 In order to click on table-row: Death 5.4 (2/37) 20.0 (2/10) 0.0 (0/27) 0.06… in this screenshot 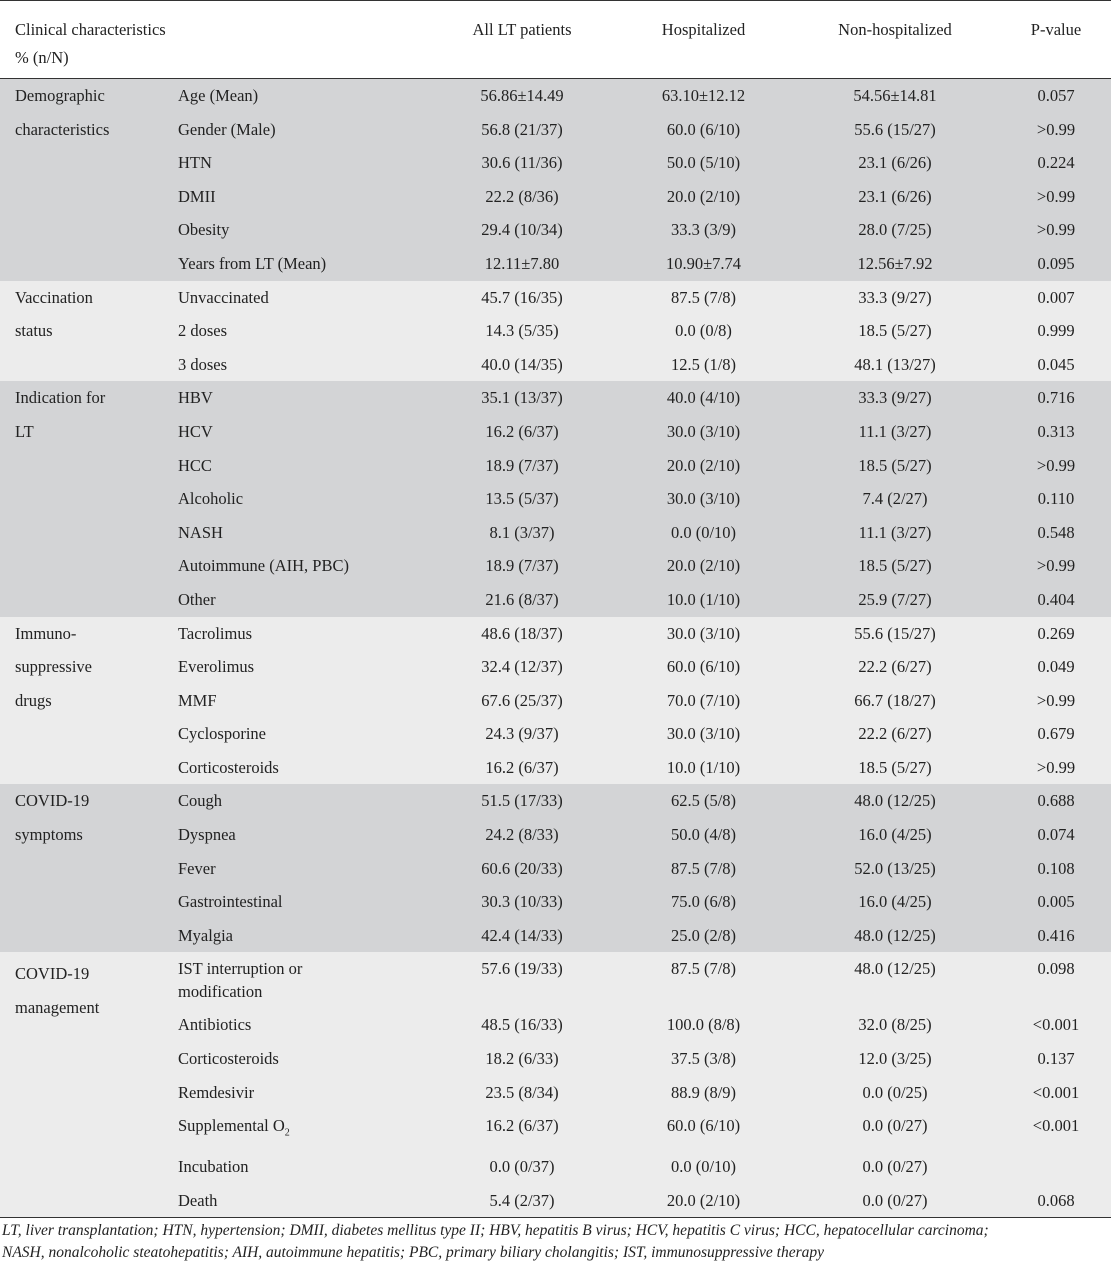, I will do `click(644, 1201)`.